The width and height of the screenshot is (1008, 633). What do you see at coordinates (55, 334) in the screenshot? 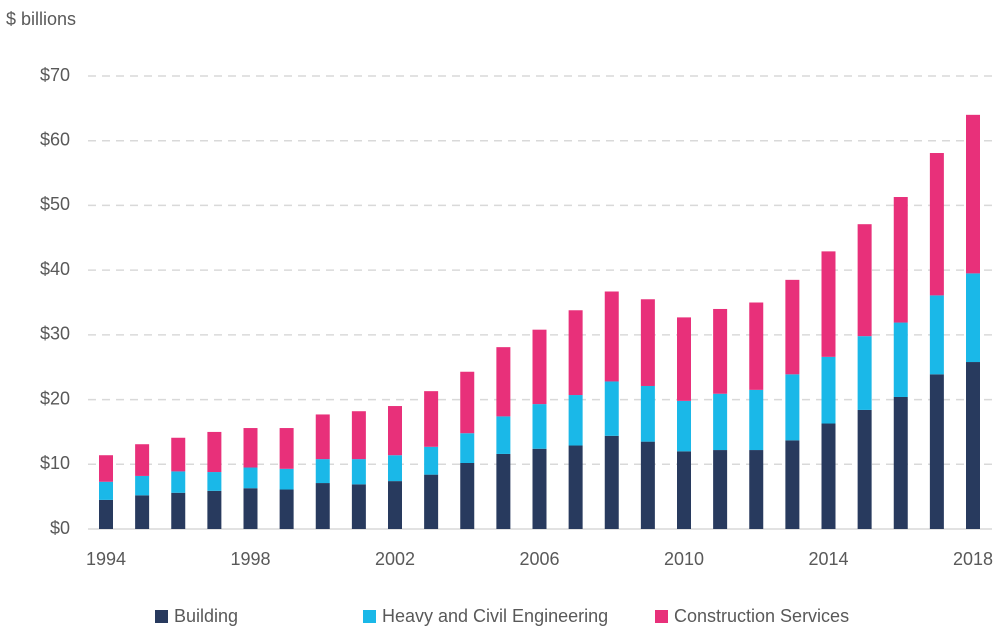
I see `y-tick-label: $30` at bounding box center [55, 334].